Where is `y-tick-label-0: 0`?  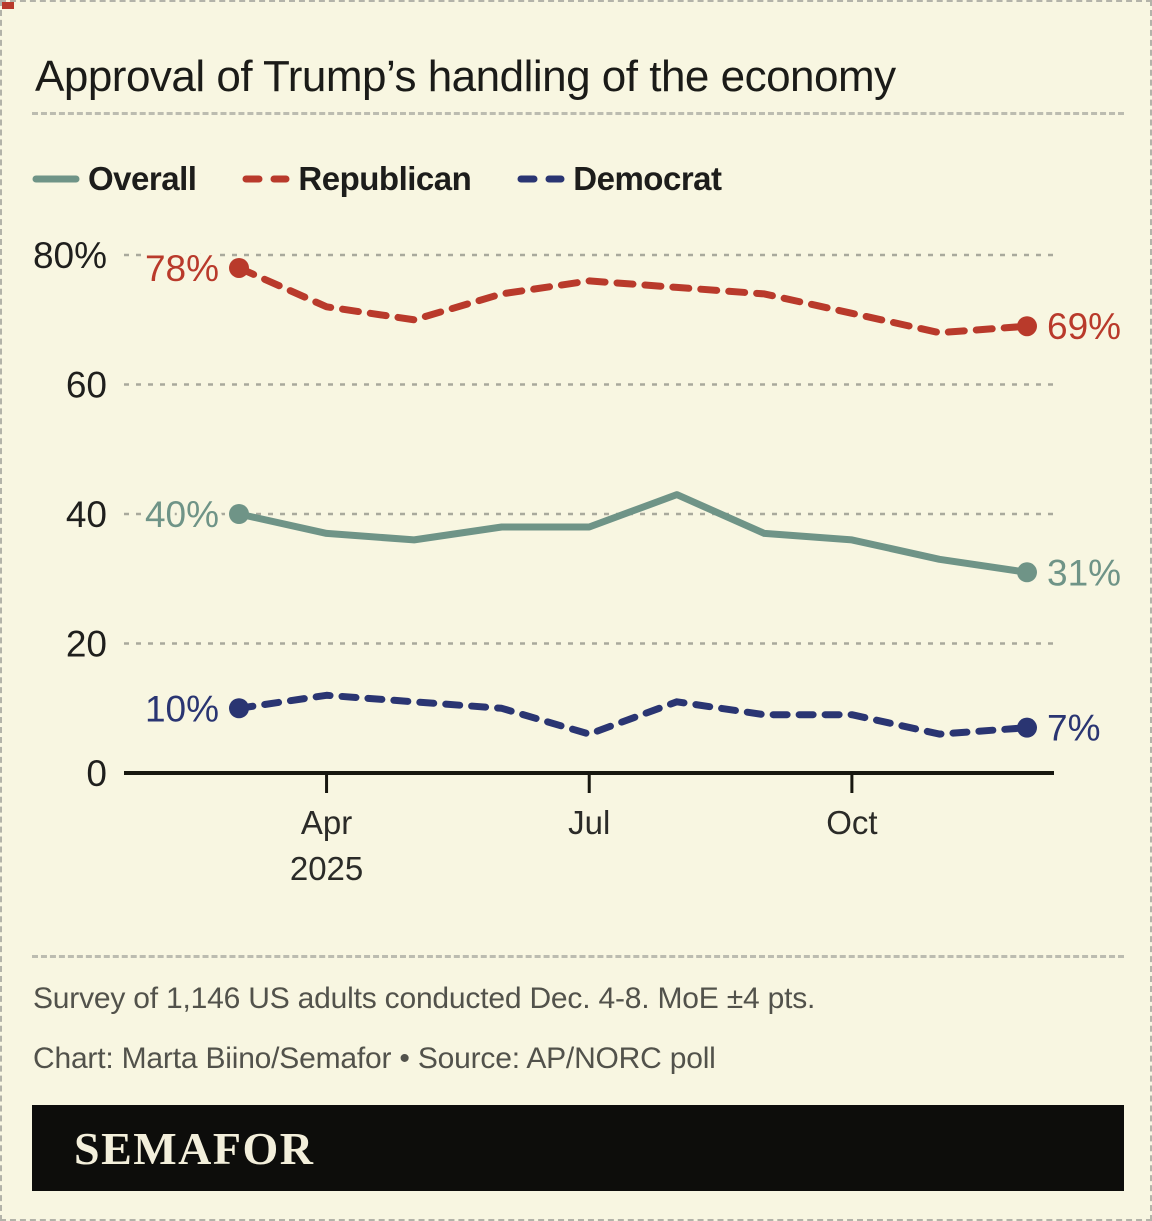
y-tick-label-0: 0 is located at coordinates (96, 773).